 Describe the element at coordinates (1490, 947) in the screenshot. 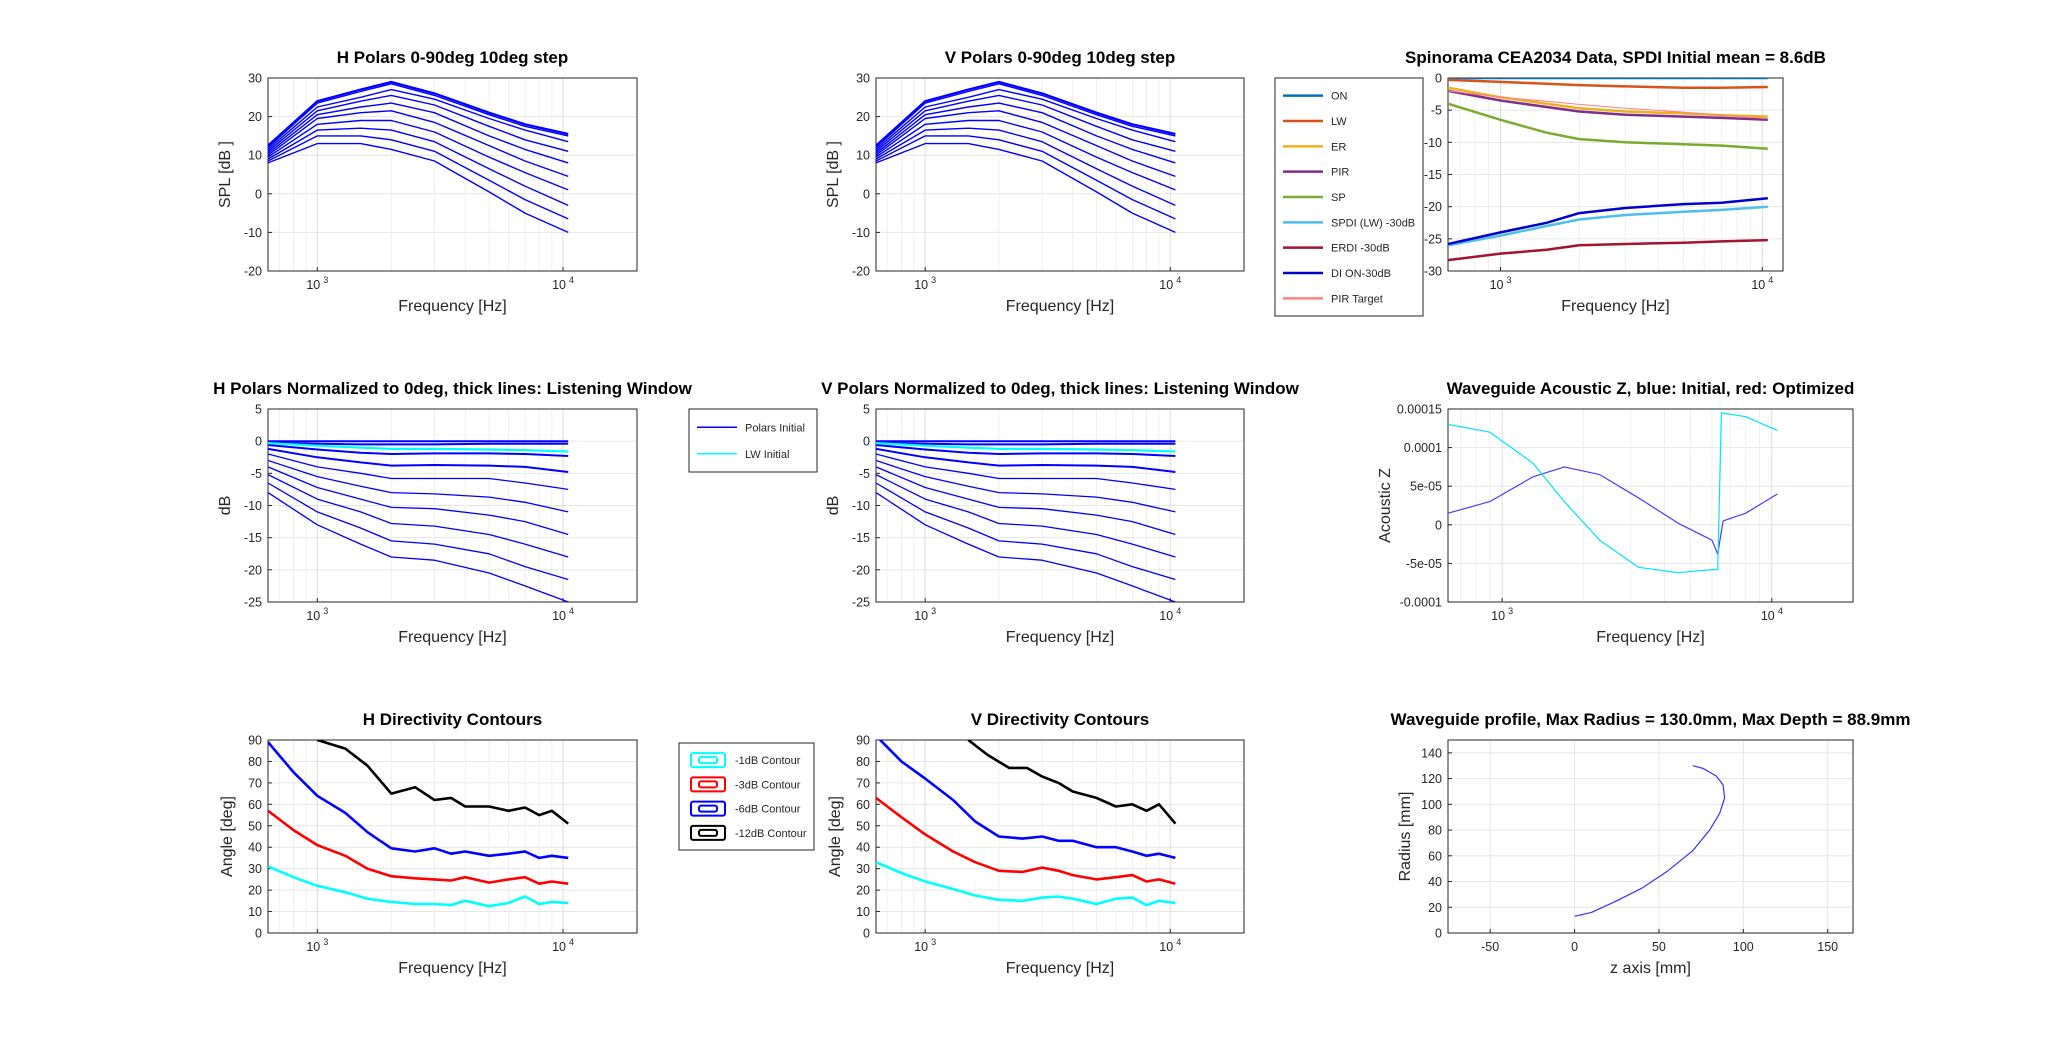

I see `x-tick-label: -50` at that location.